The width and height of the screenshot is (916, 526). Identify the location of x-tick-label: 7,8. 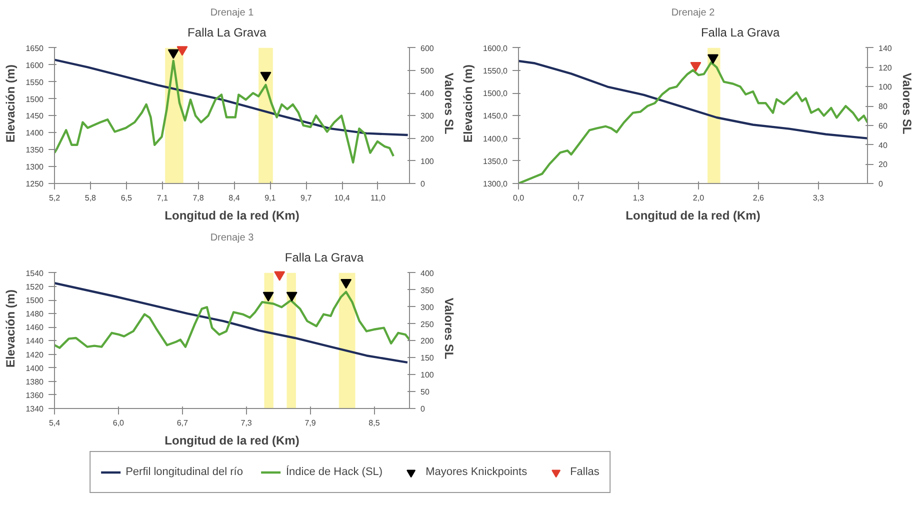
(198, 198).